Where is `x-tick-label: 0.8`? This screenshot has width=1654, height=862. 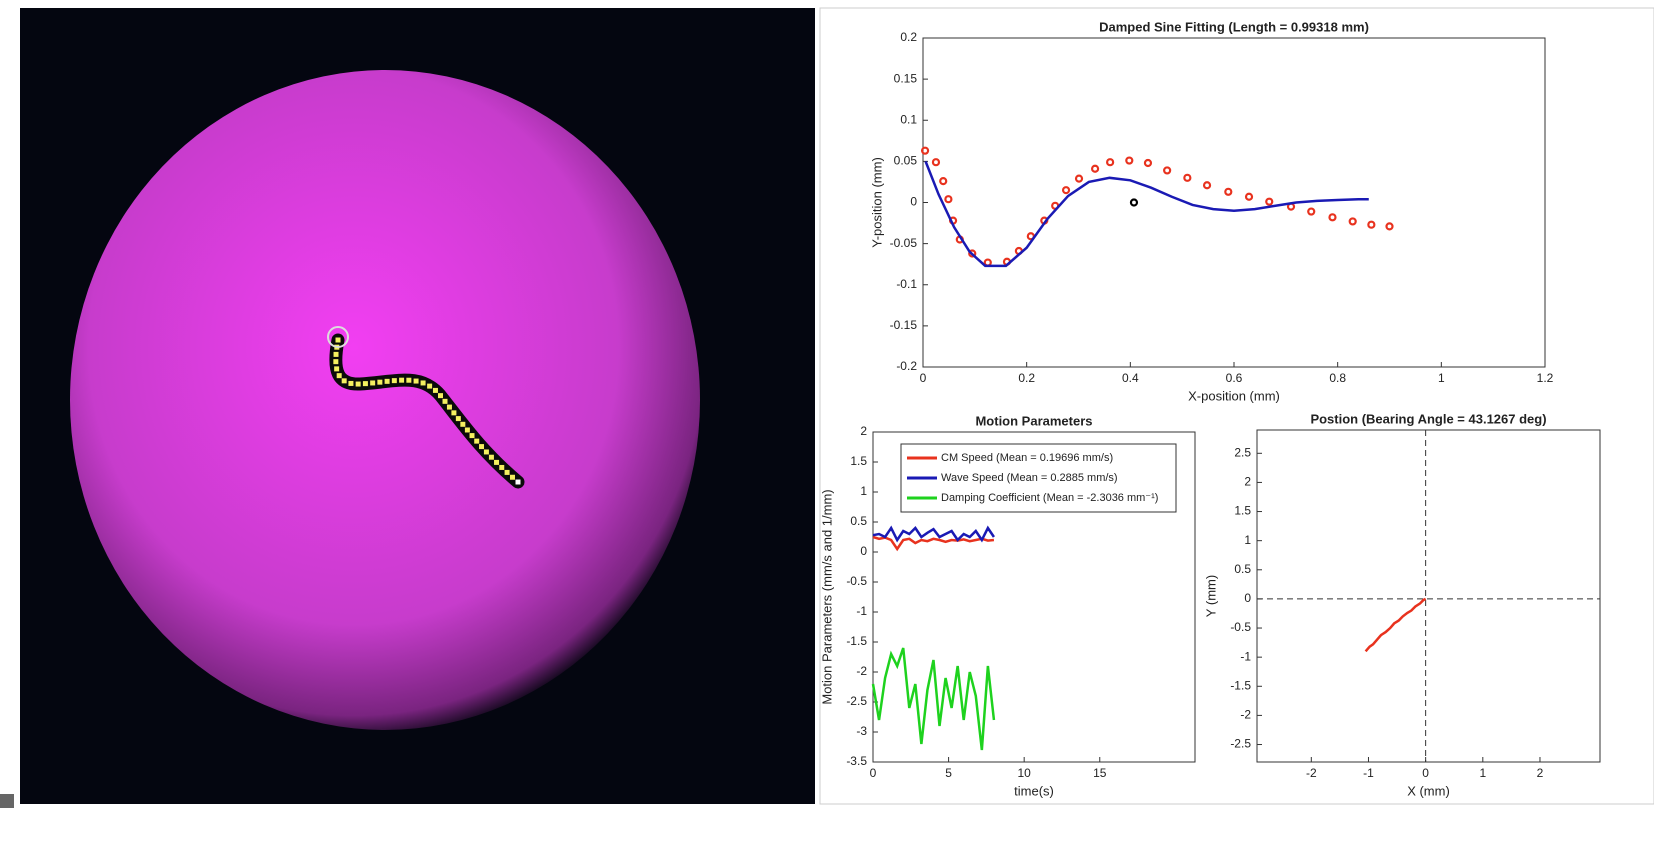 x-tick-label: 0.8 is located at coordinates (1337, 378).